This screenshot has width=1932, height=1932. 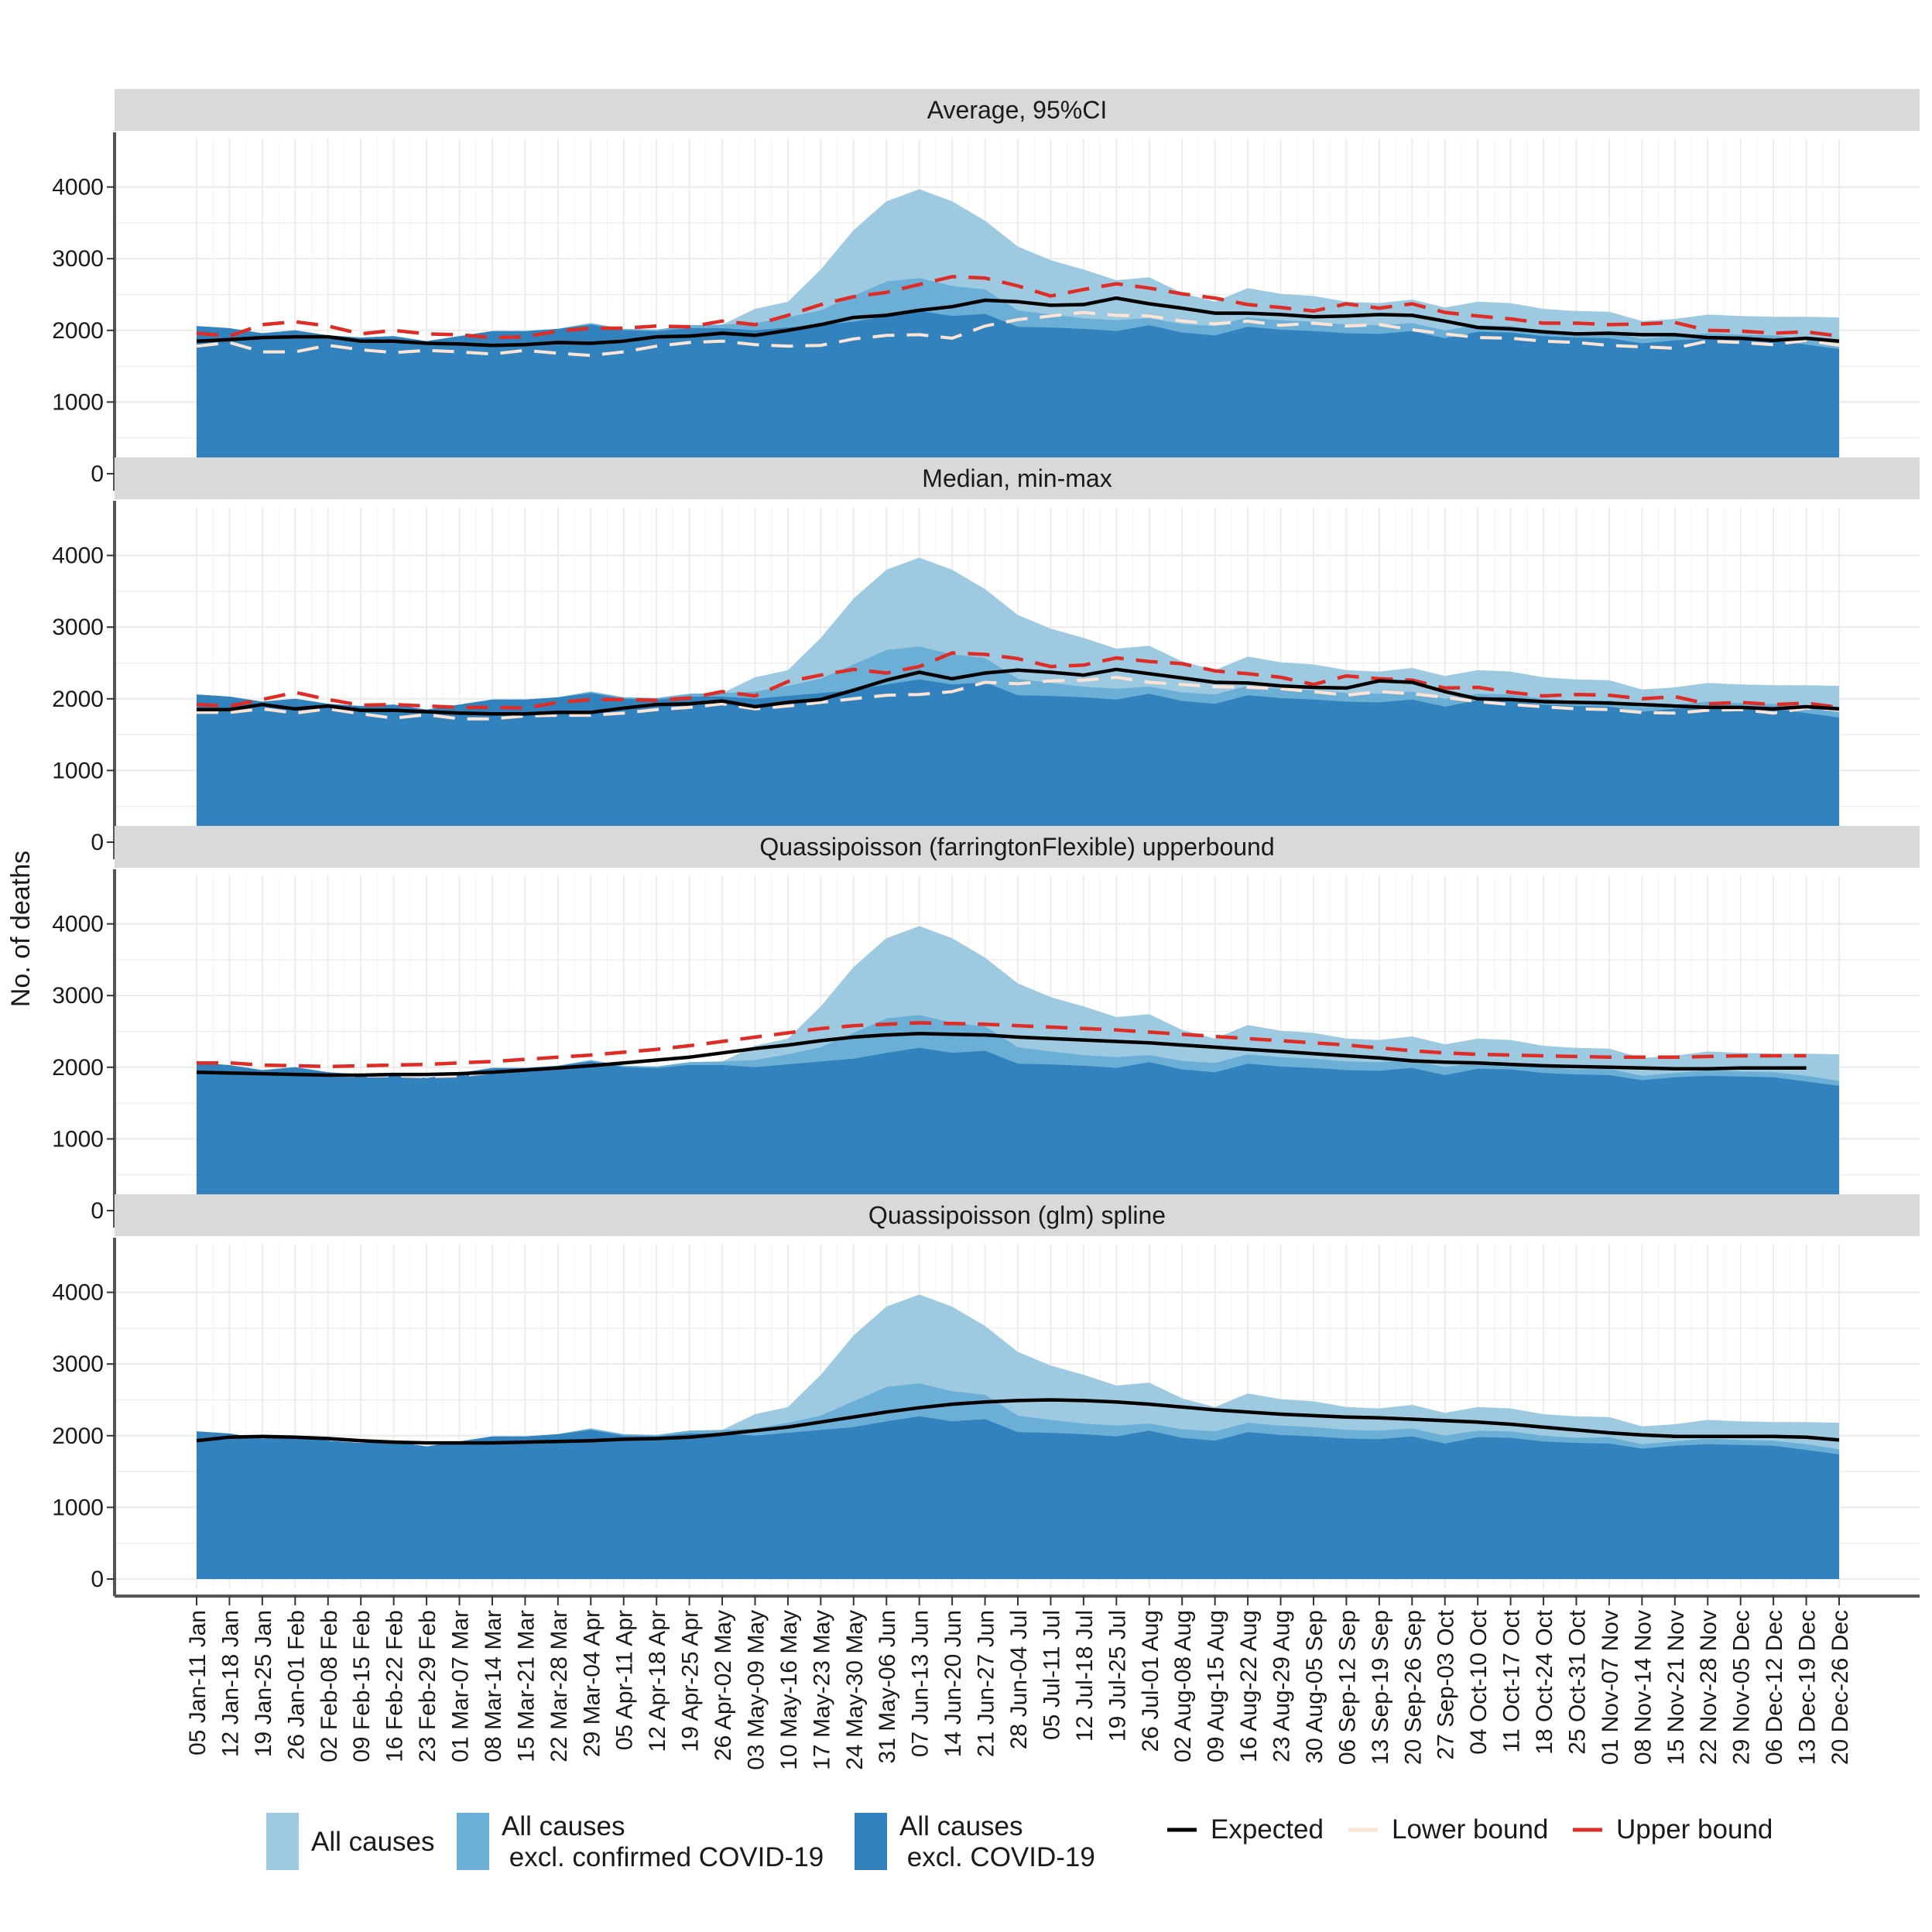 What do you see at coordinates (658, 1681) in the screenshot?
I see `x-tick-label: 12 Apr-18 Apr` at bounding box center [658, 1681].